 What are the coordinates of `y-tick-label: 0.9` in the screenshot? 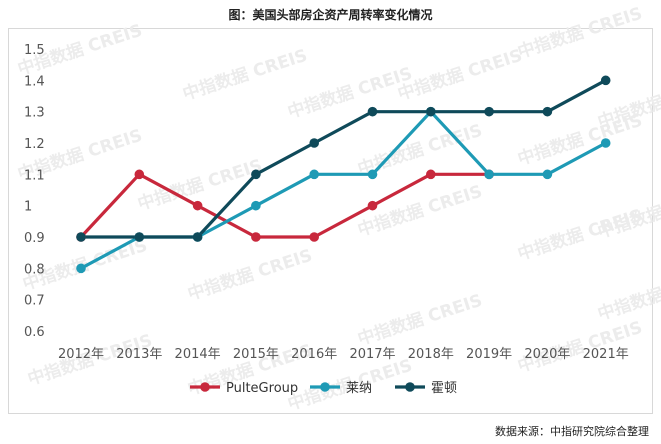 It's located at (34, 238).